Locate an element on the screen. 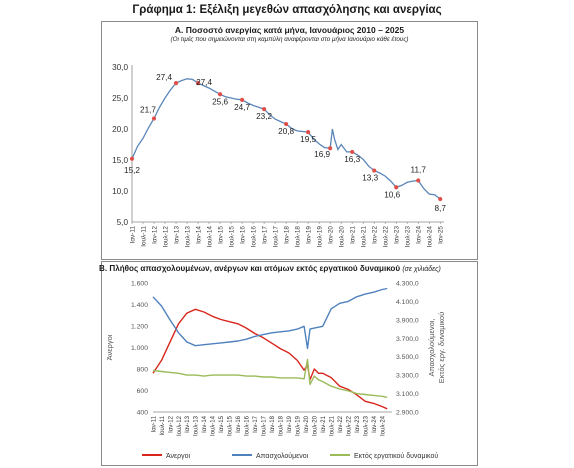  chart-a-x-tick-label: Ιαν-25 is located at coordinates (441, 235).